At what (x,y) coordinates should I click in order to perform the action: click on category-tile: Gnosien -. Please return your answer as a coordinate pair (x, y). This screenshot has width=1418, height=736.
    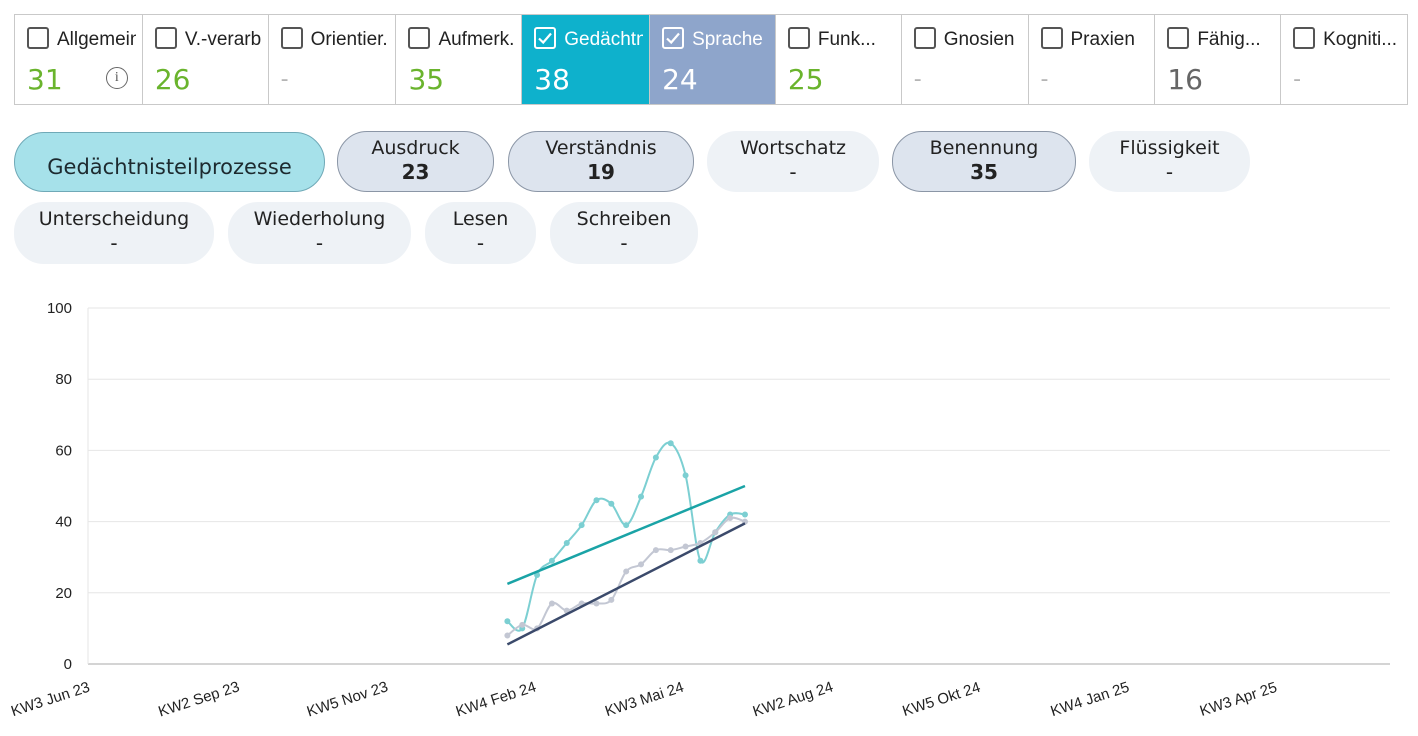
    Looking at the image, I should click on (965, 59).